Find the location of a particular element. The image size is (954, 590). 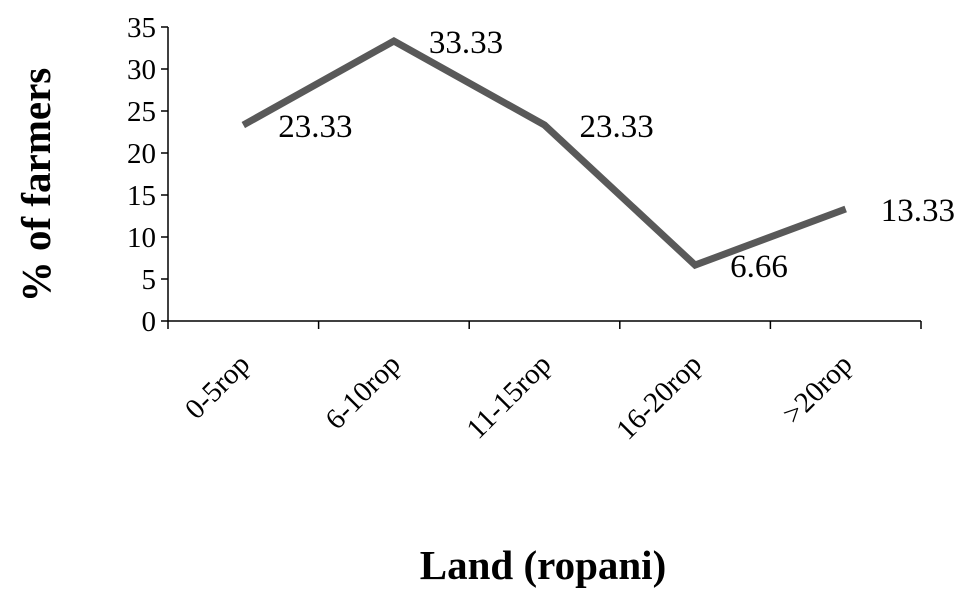

x-axis-title: Land (ropani) is located at coordinates (543, 565).